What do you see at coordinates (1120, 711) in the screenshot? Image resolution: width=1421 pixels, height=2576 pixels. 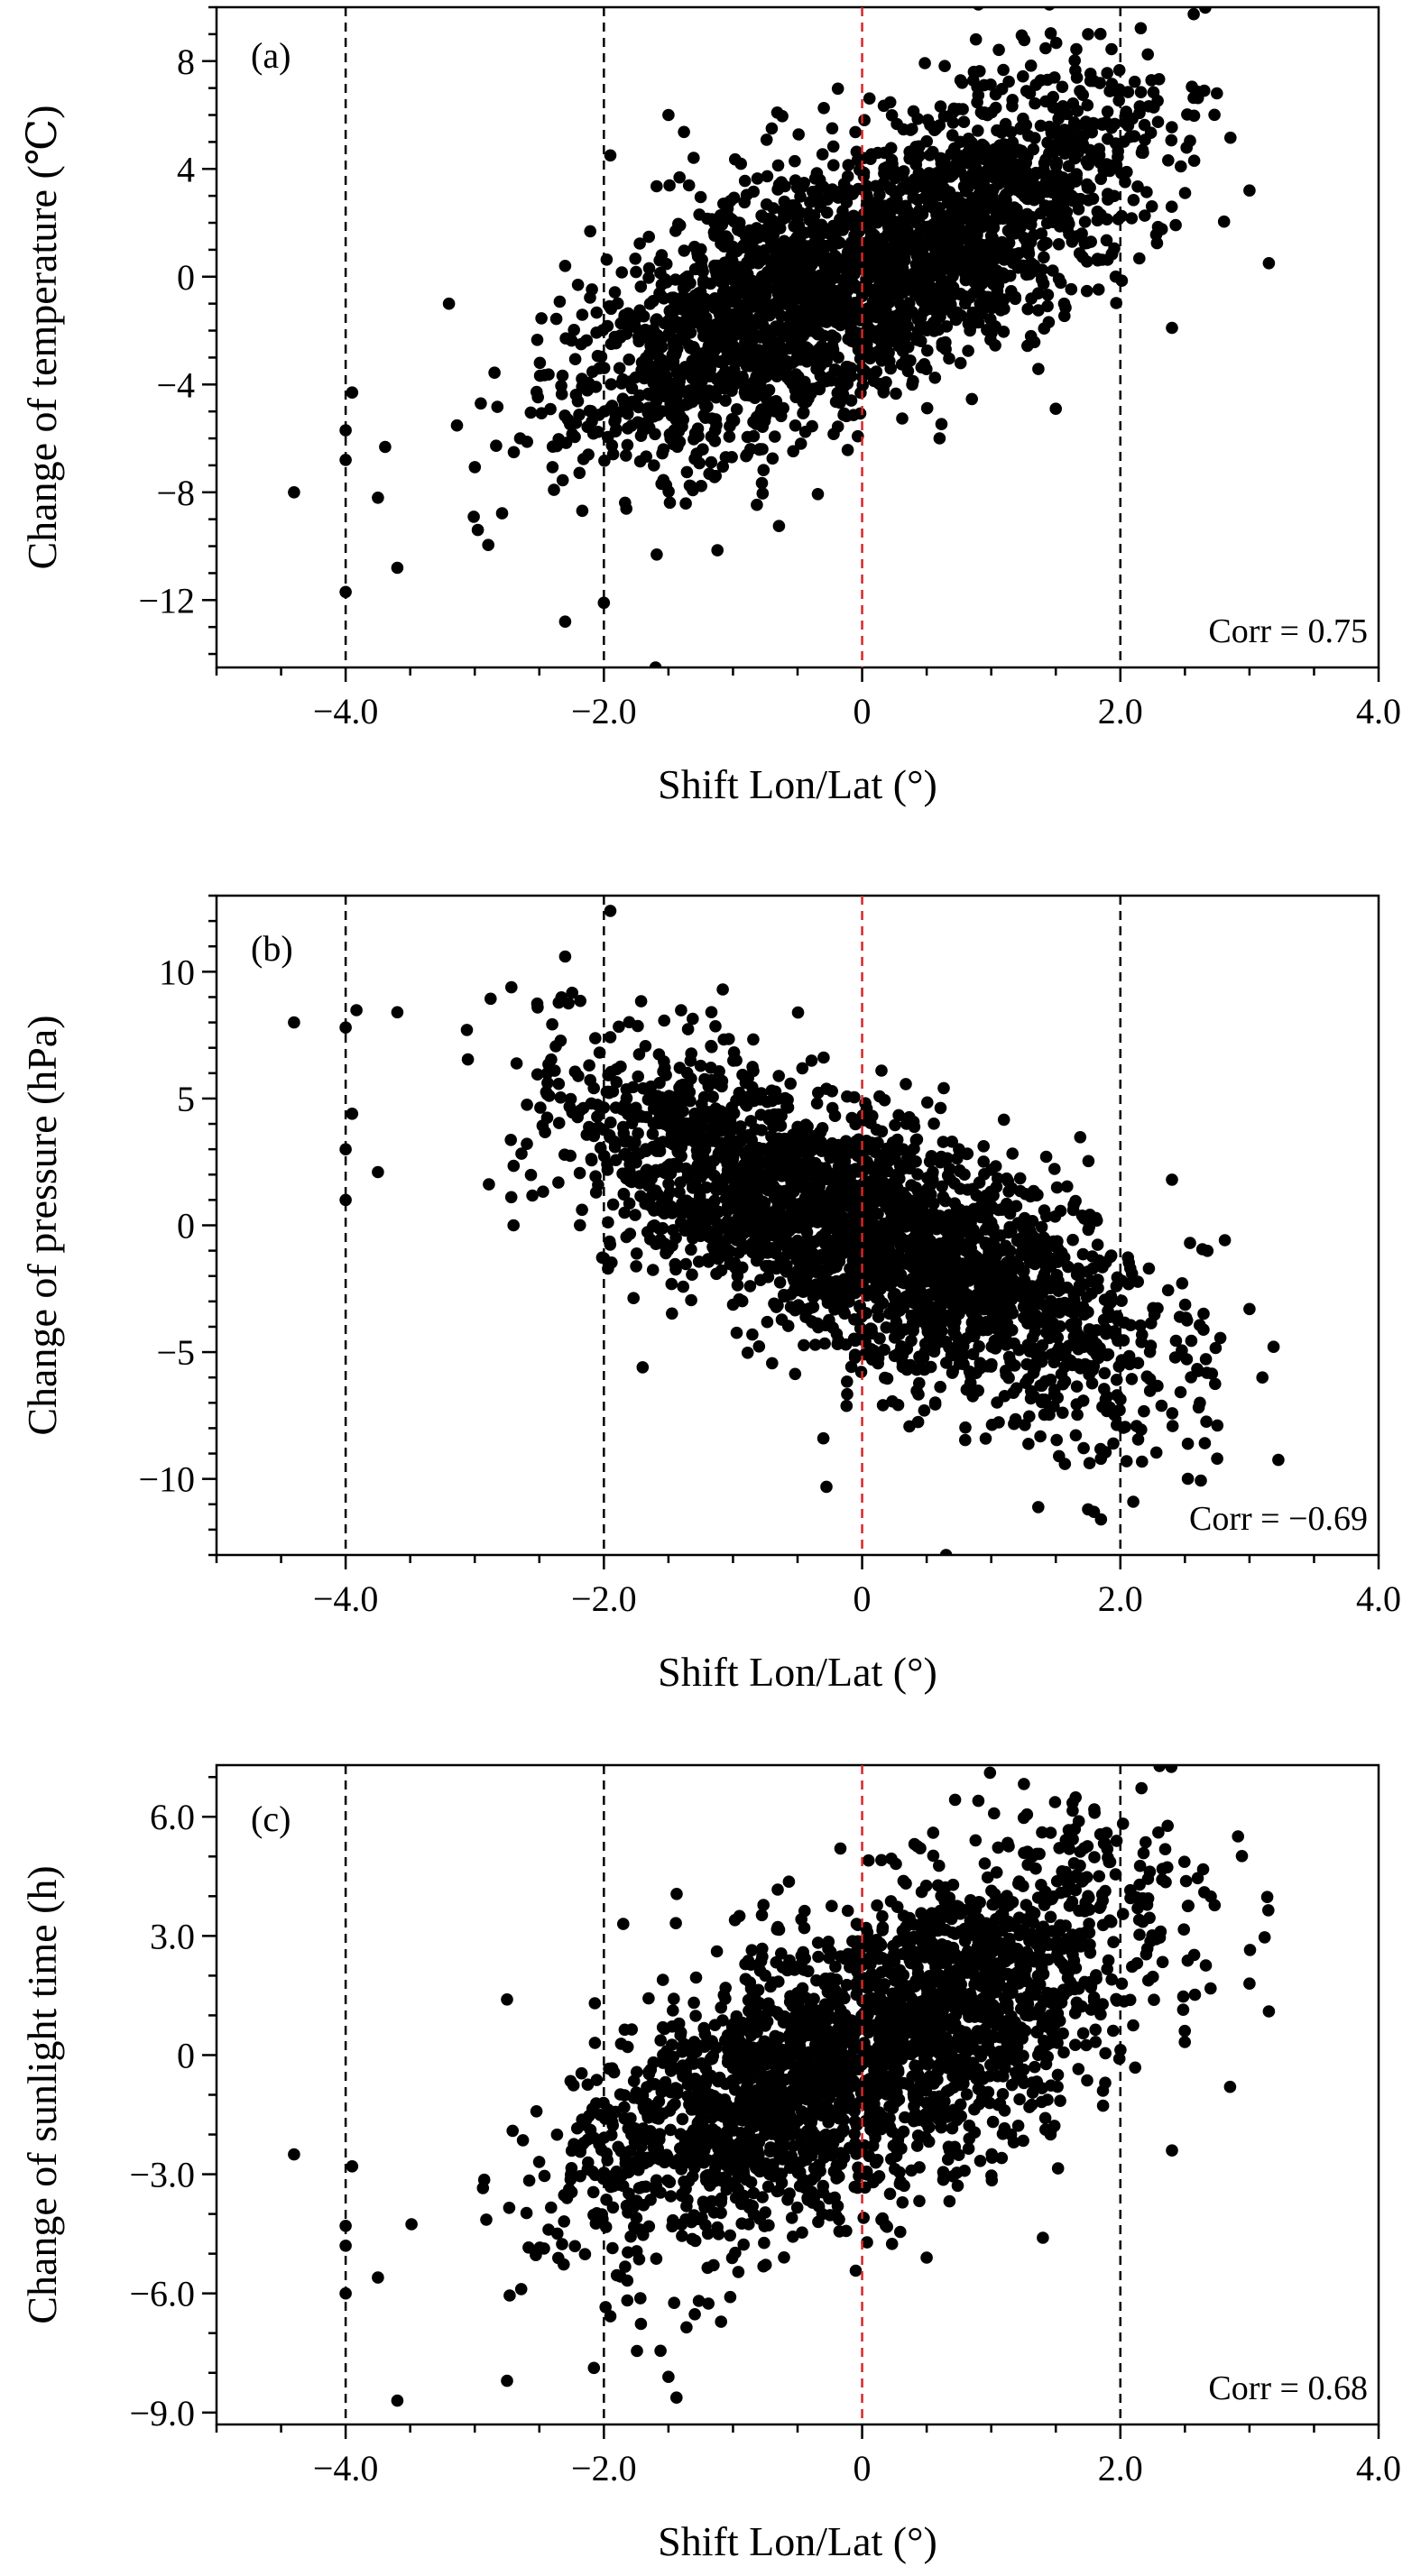 I see `x-tick-label: 2.0` at bounding box center [1120, 711].